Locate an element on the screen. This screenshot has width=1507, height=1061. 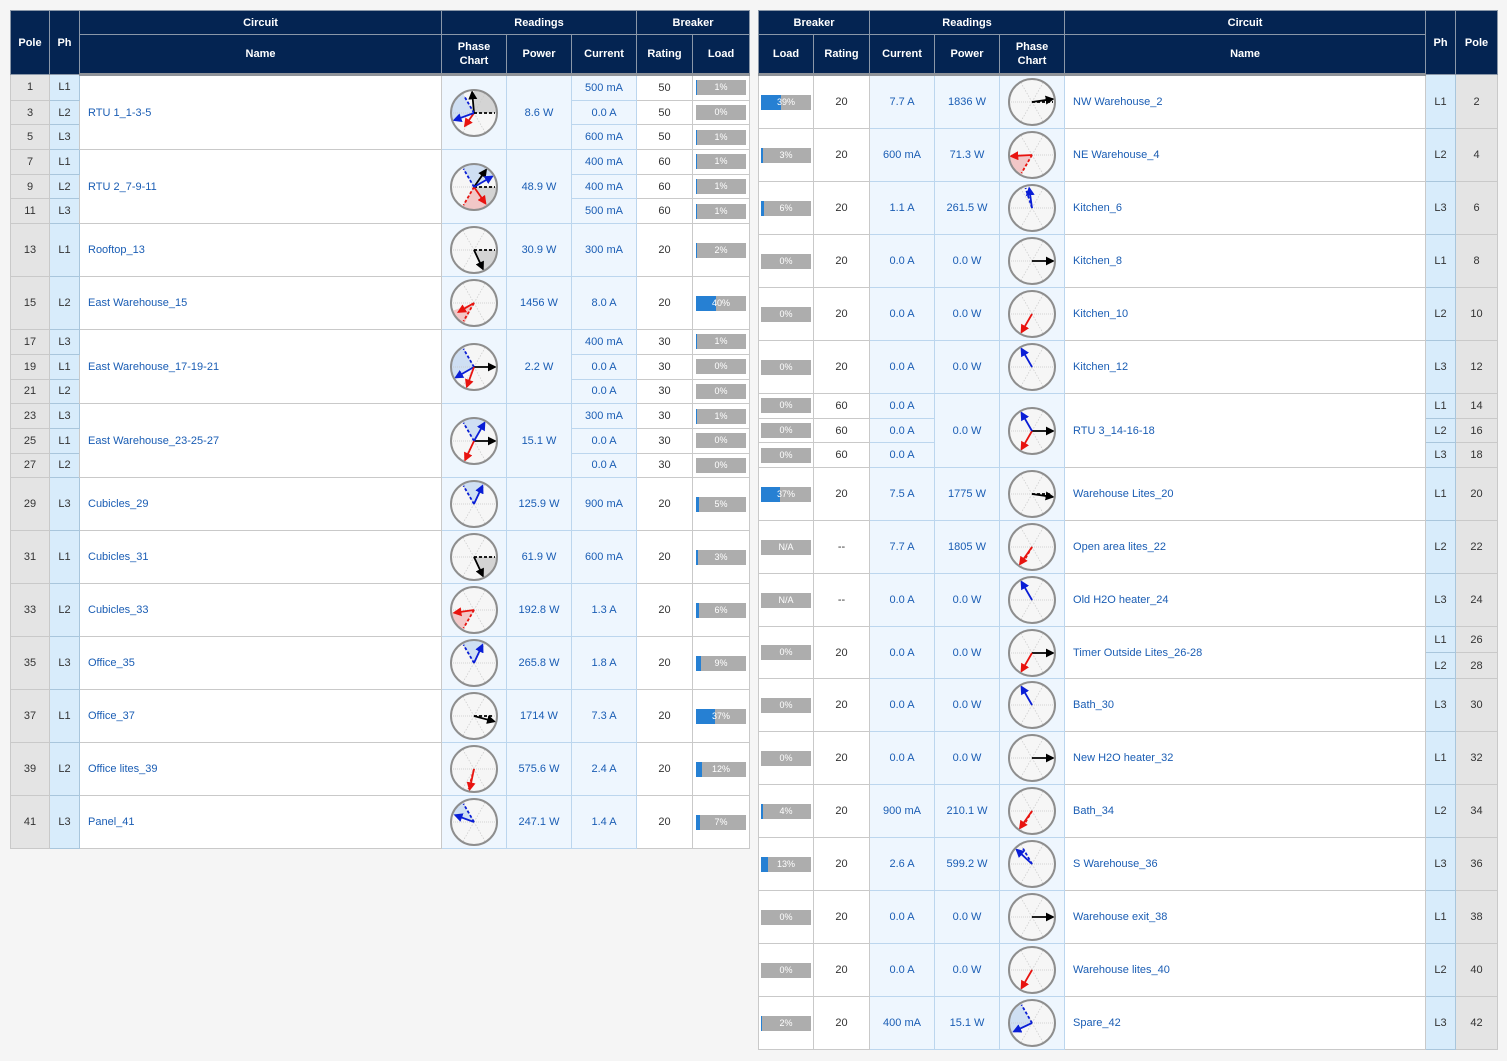
circuit-row: 0% 20 0.0 A 0.0 W Warehouse lites_40 L2 40 is located at coordinates (1128, 970).